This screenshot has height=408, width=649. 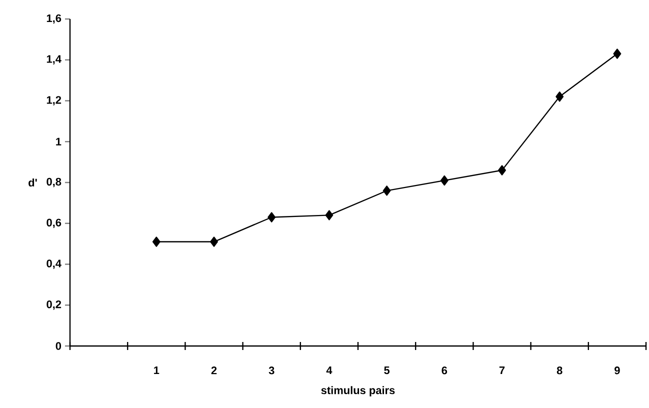 What do you see at coordinates (329, 370) in the screenshot?
I see `x-tick-label: 4` at bounding box center [329, 370].